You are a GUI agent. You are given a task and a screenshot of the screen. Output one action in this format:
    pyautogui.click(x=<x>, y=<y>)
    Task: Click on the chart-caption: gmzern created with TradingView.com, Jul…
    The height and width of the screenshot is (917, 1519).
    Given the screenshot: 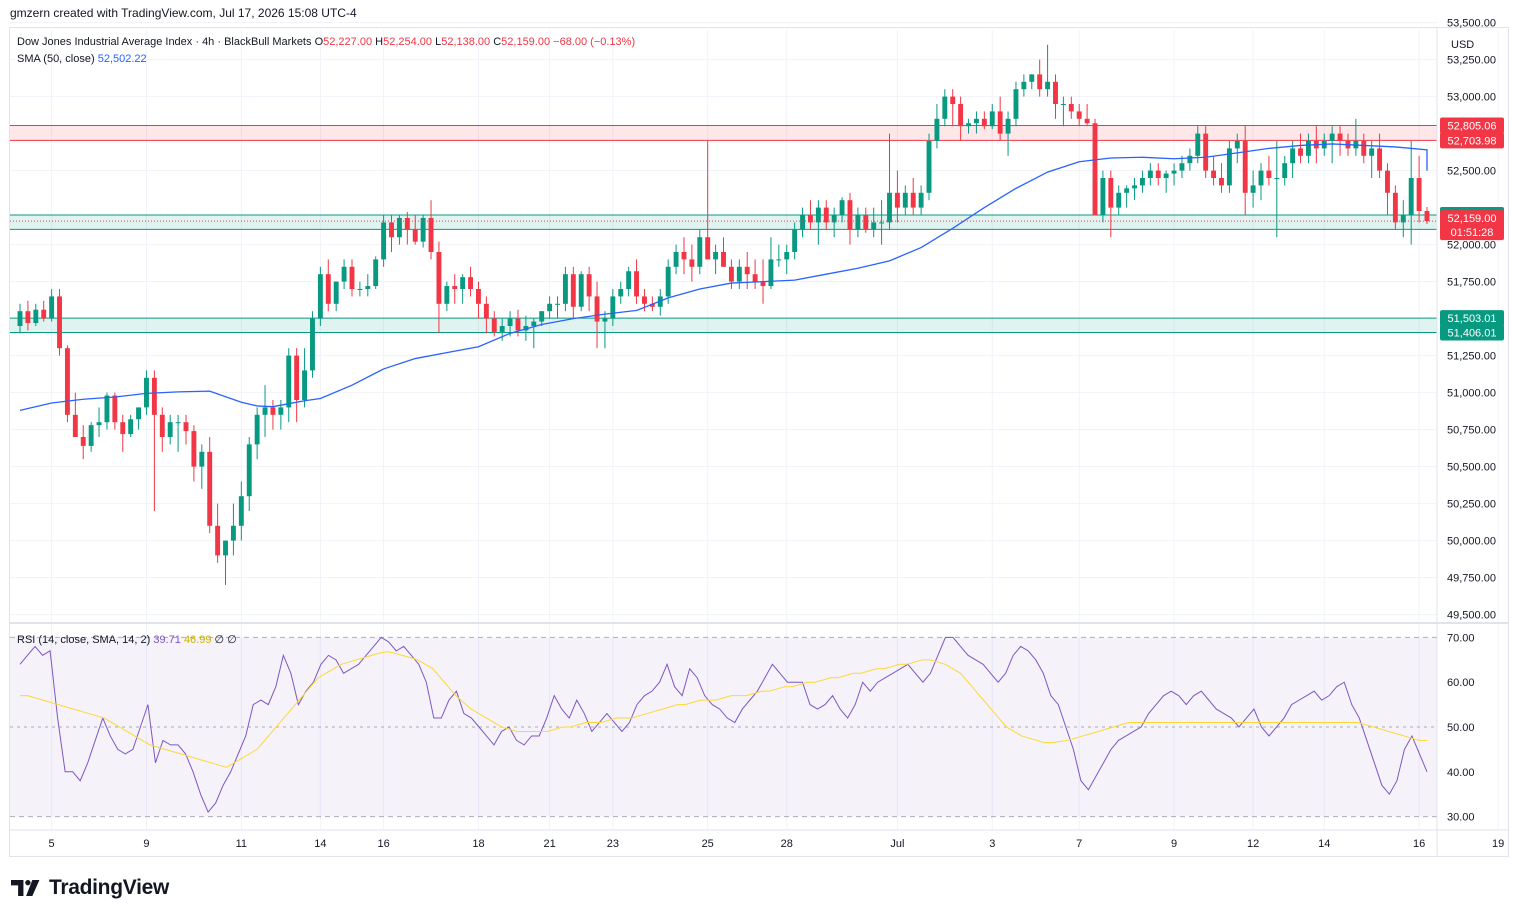 What is the action you would take?
    pyautogui.click(x=183, y=13)
    